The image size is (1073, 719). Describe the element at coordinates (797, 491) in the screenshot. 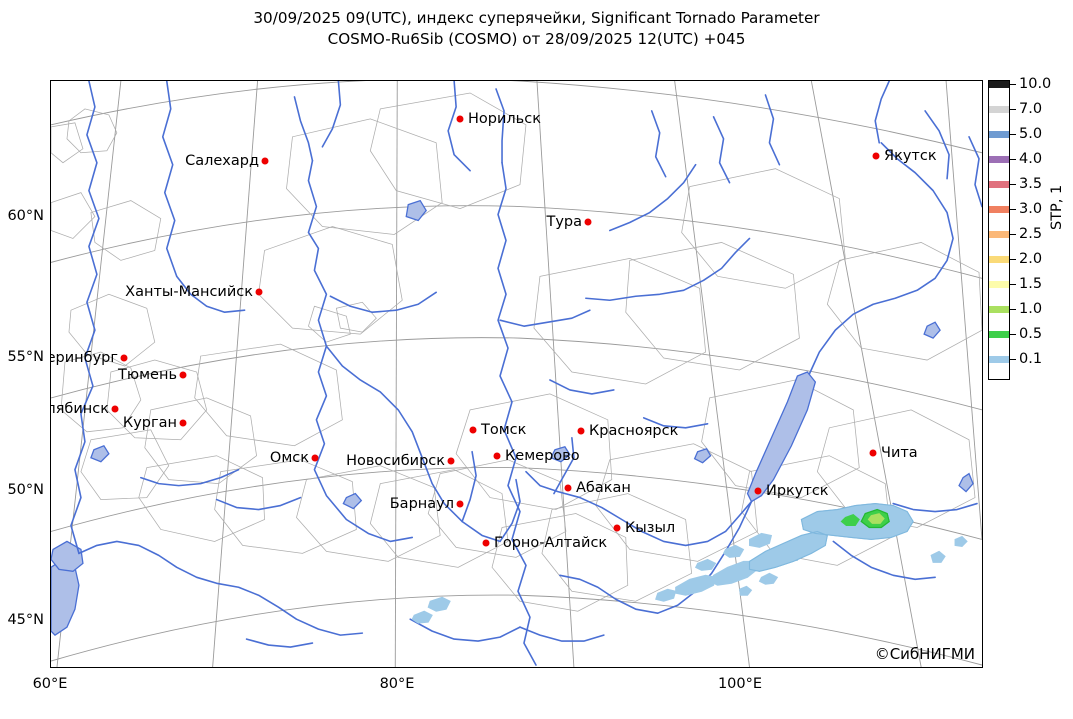

I see `city-label: Иркутск` at that location.